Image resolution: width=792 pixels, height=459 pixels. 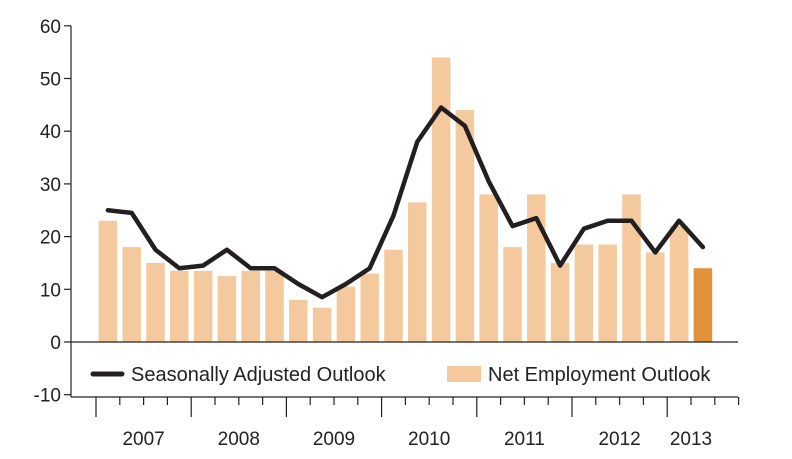 What do you see at coordinates (143, 439) in the screenshot?
I see `x-tick-label-2007: 2007` at bounding box center [143, 439].